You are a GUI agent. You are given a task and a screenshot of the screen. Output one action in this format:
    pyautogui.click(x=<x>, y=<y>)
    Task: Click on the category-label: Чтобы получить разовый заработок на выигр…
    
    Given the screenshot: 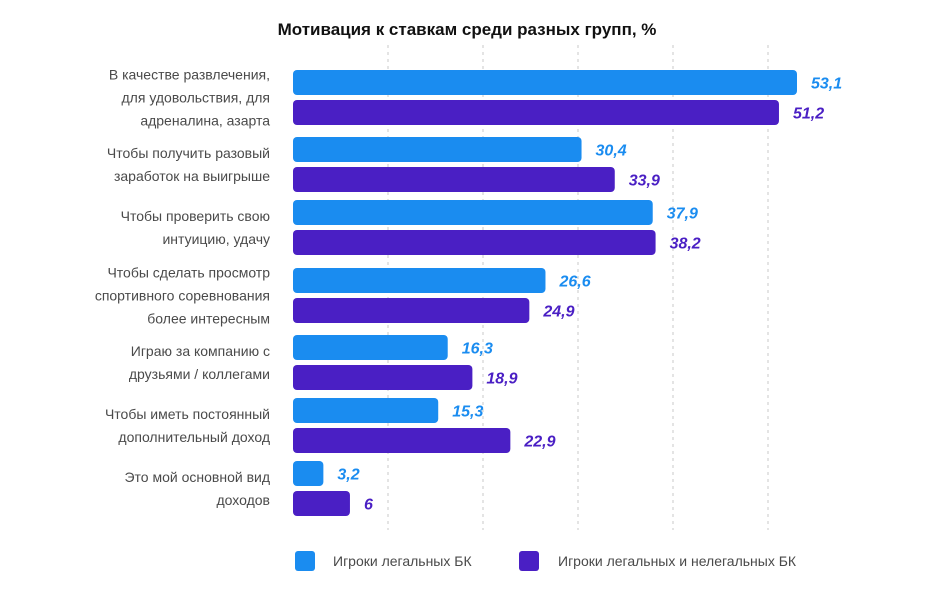 What is the action you would take?
    pyautogui.click(x=188, y=164)
    